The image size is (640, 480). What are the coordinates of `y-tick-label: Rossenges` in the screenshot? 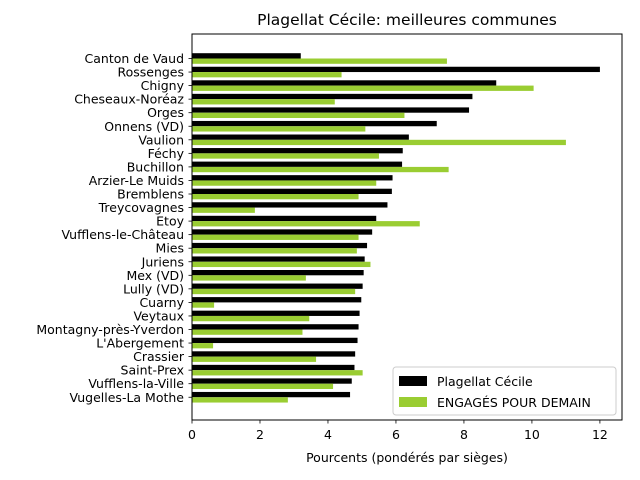 It's located at (150, 72).